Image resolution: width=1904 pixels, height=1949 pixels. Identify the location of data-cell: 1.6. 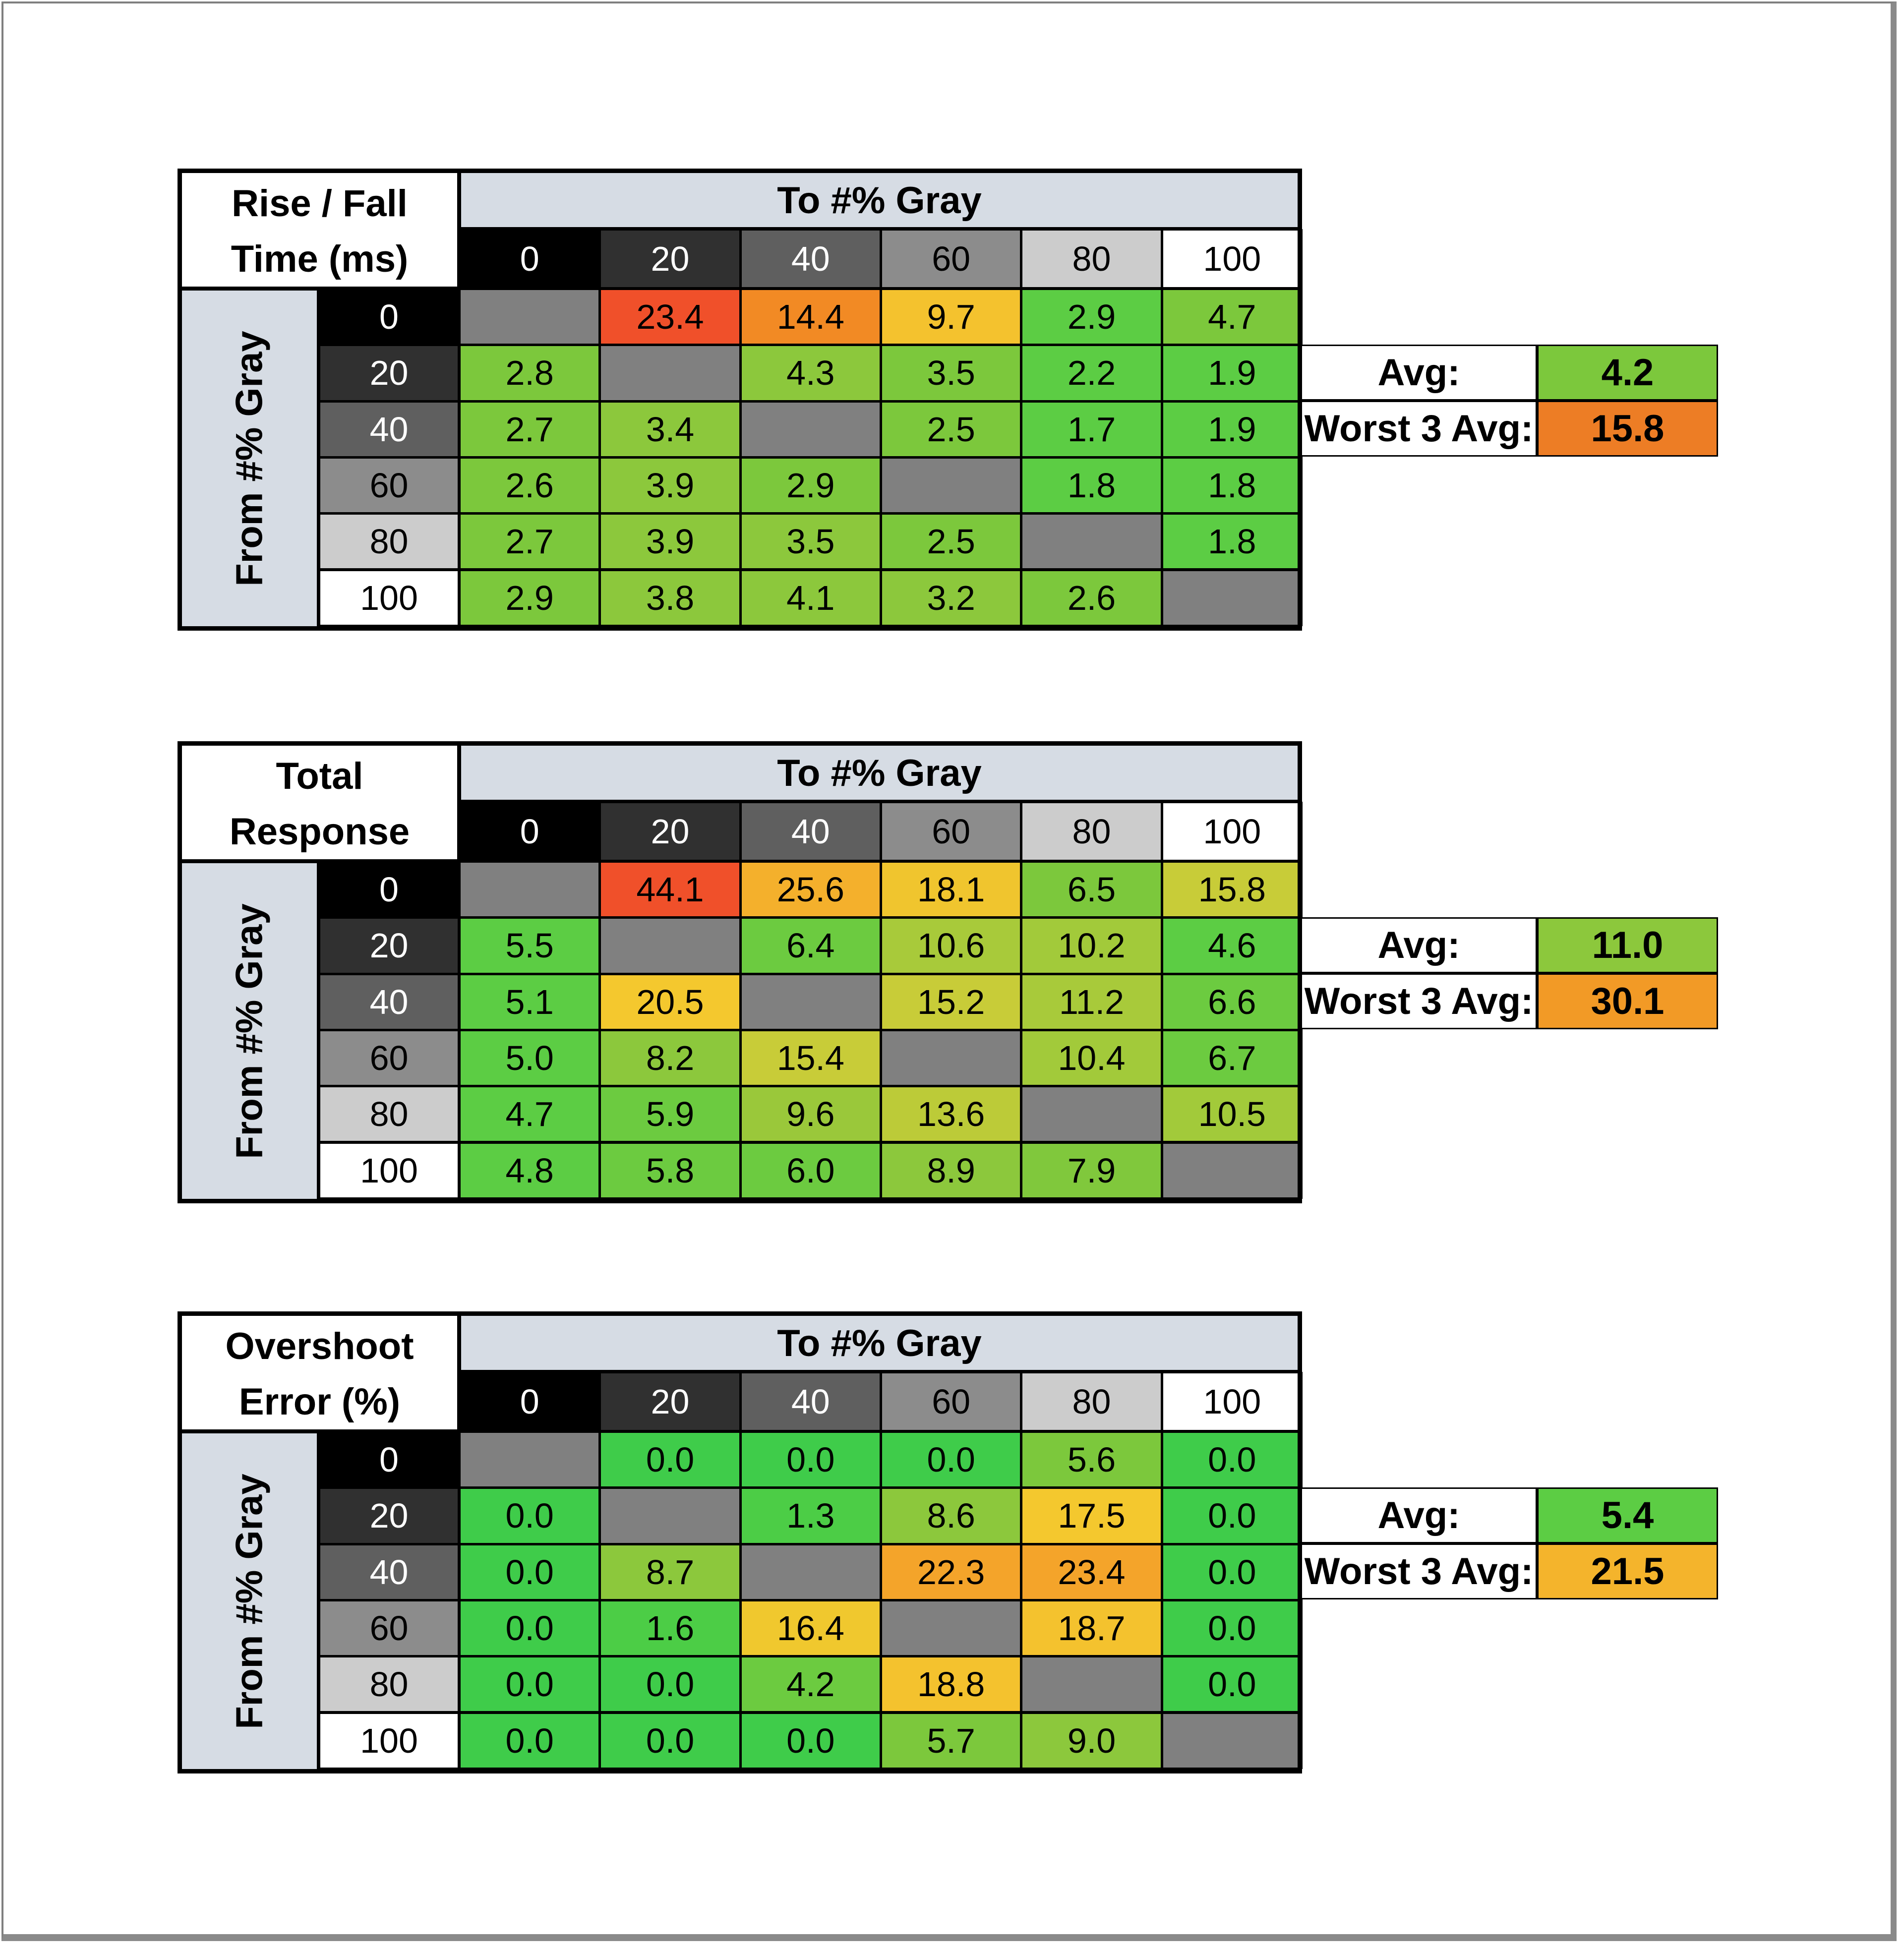
(670, 1628).